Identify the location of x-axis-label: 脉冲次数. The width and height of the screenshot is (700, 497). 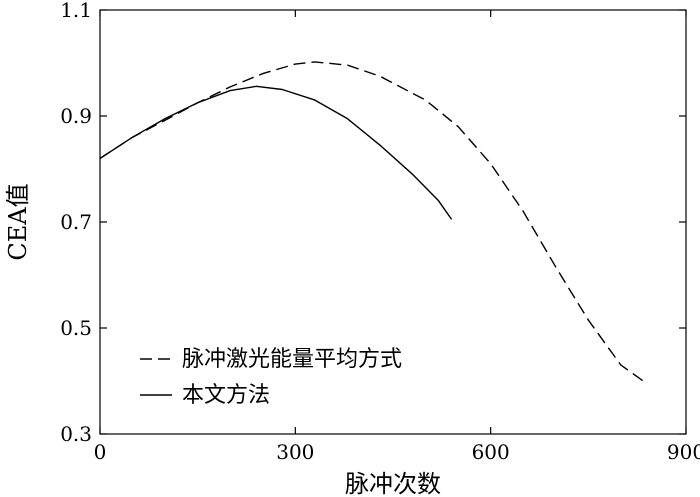
(393, 483).